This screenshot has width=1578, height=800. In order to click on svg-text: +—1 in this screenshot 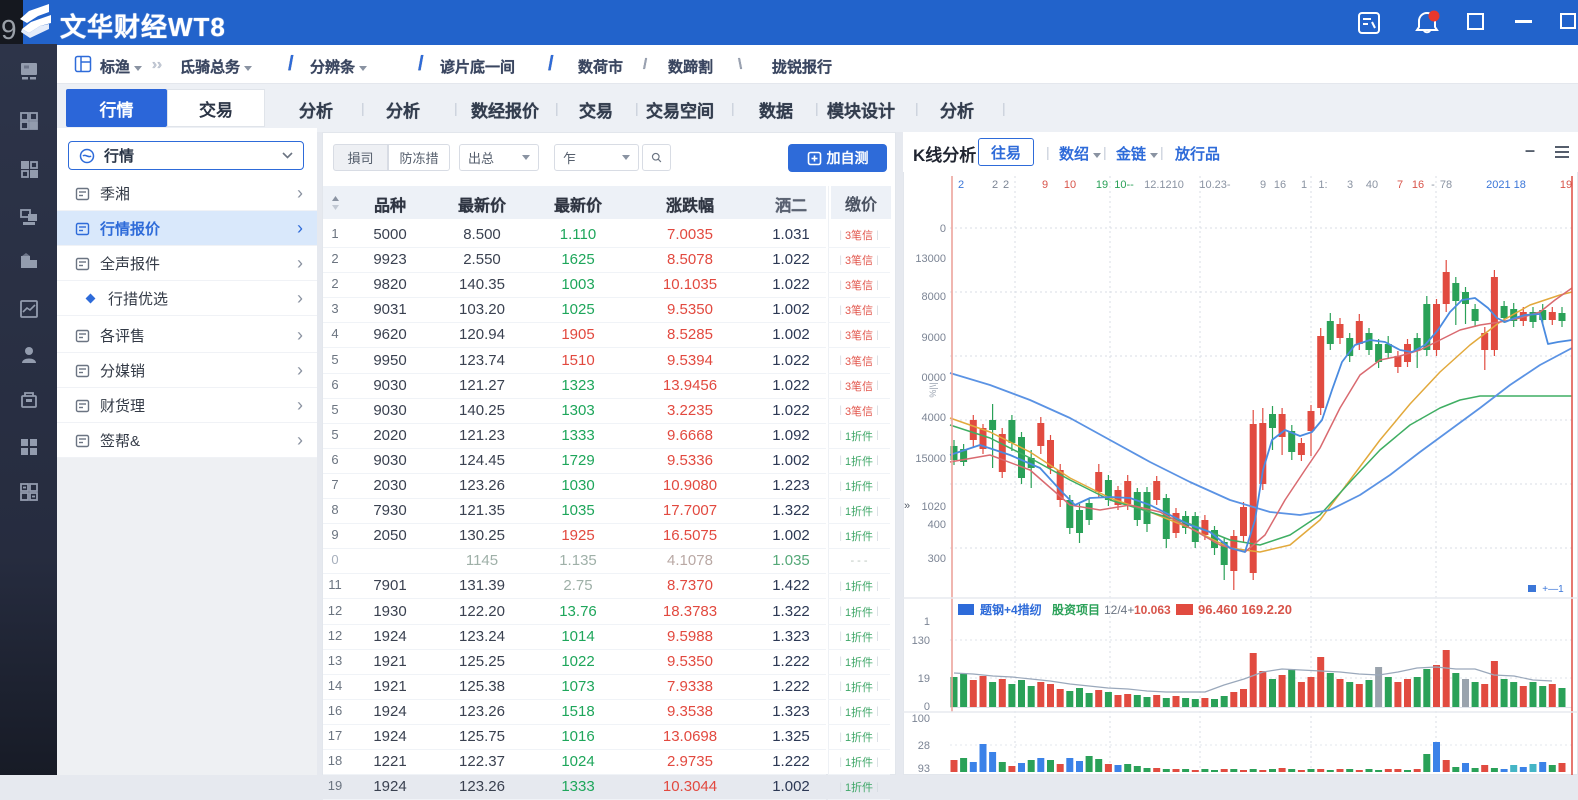, I will do `click(1553, 589)`.